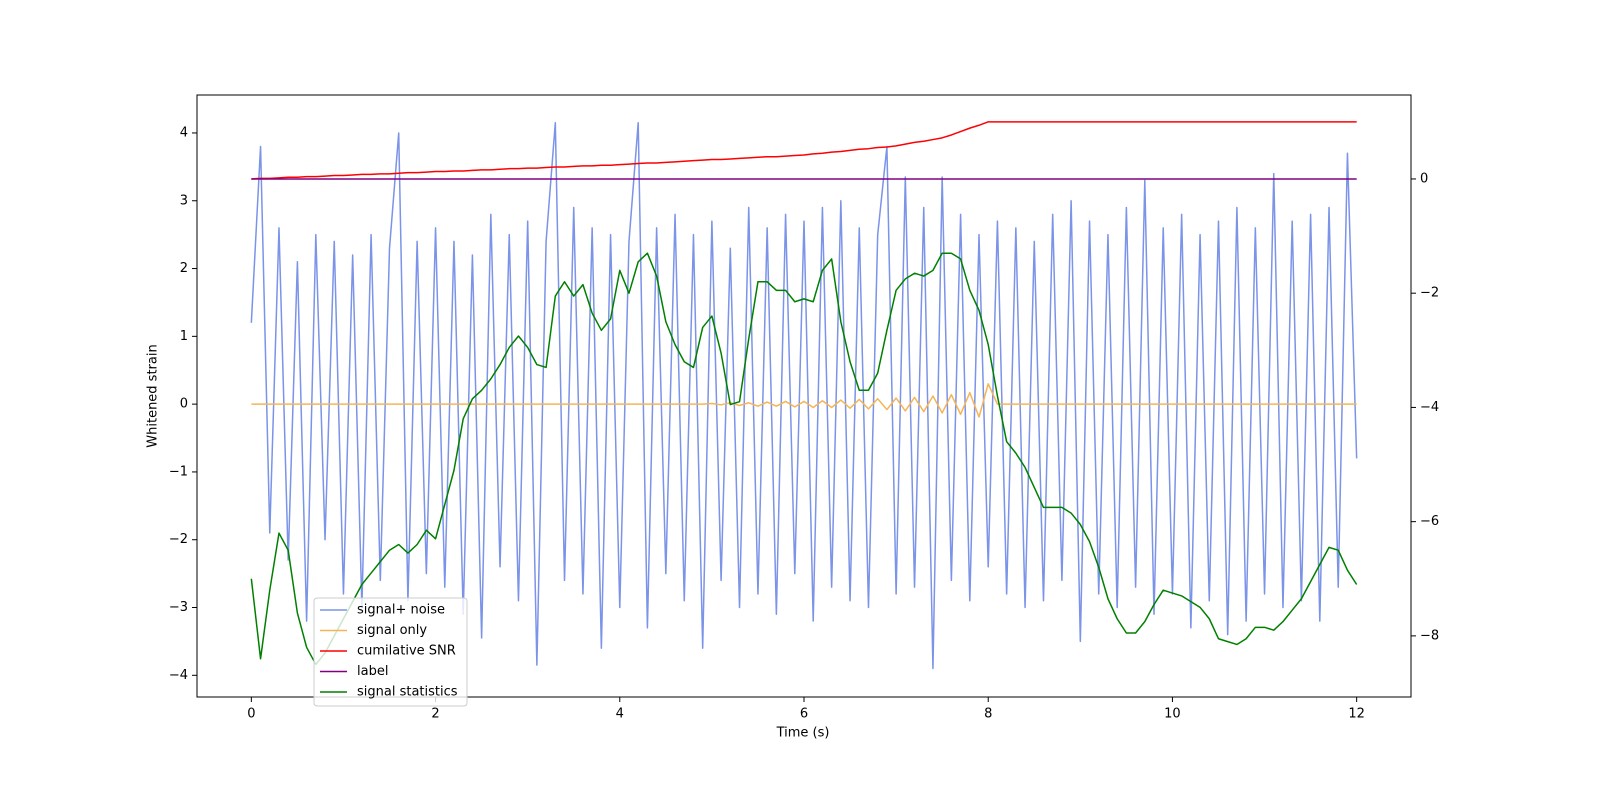 The height and width of the screenshot is (800, 1600). What do you see at coordinates (1424, 178) in the screenshot?
I see `y2-tick-label: 0` at bounding box center [1424, 178].